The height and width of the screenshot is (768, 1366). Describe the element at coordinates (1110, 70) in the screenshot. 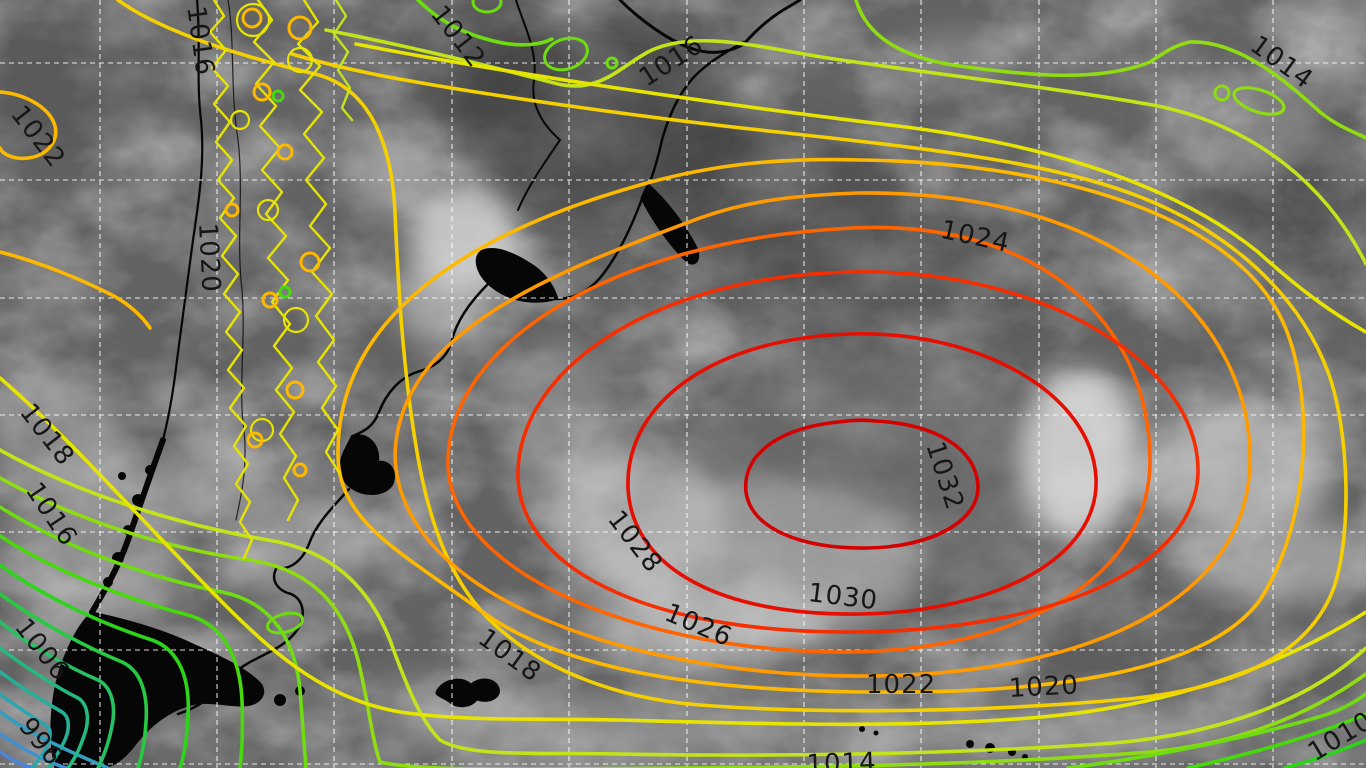

I see `isobar-path-1014-north` at that location.